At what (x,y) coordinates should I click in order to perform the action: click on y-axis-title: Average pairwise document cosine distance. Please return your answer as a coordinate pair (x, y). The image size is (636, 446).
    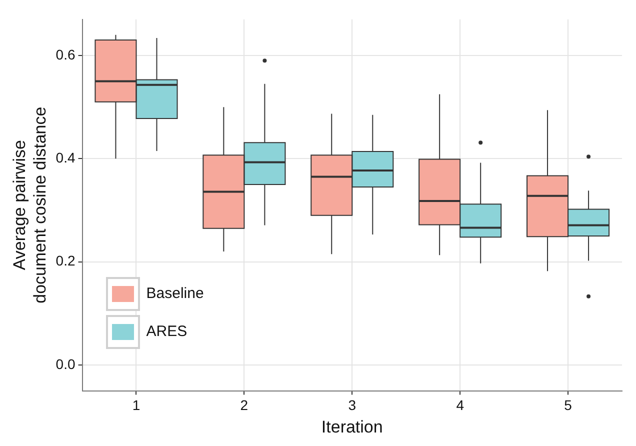
    Looking at the image, I should click on (30, 205).